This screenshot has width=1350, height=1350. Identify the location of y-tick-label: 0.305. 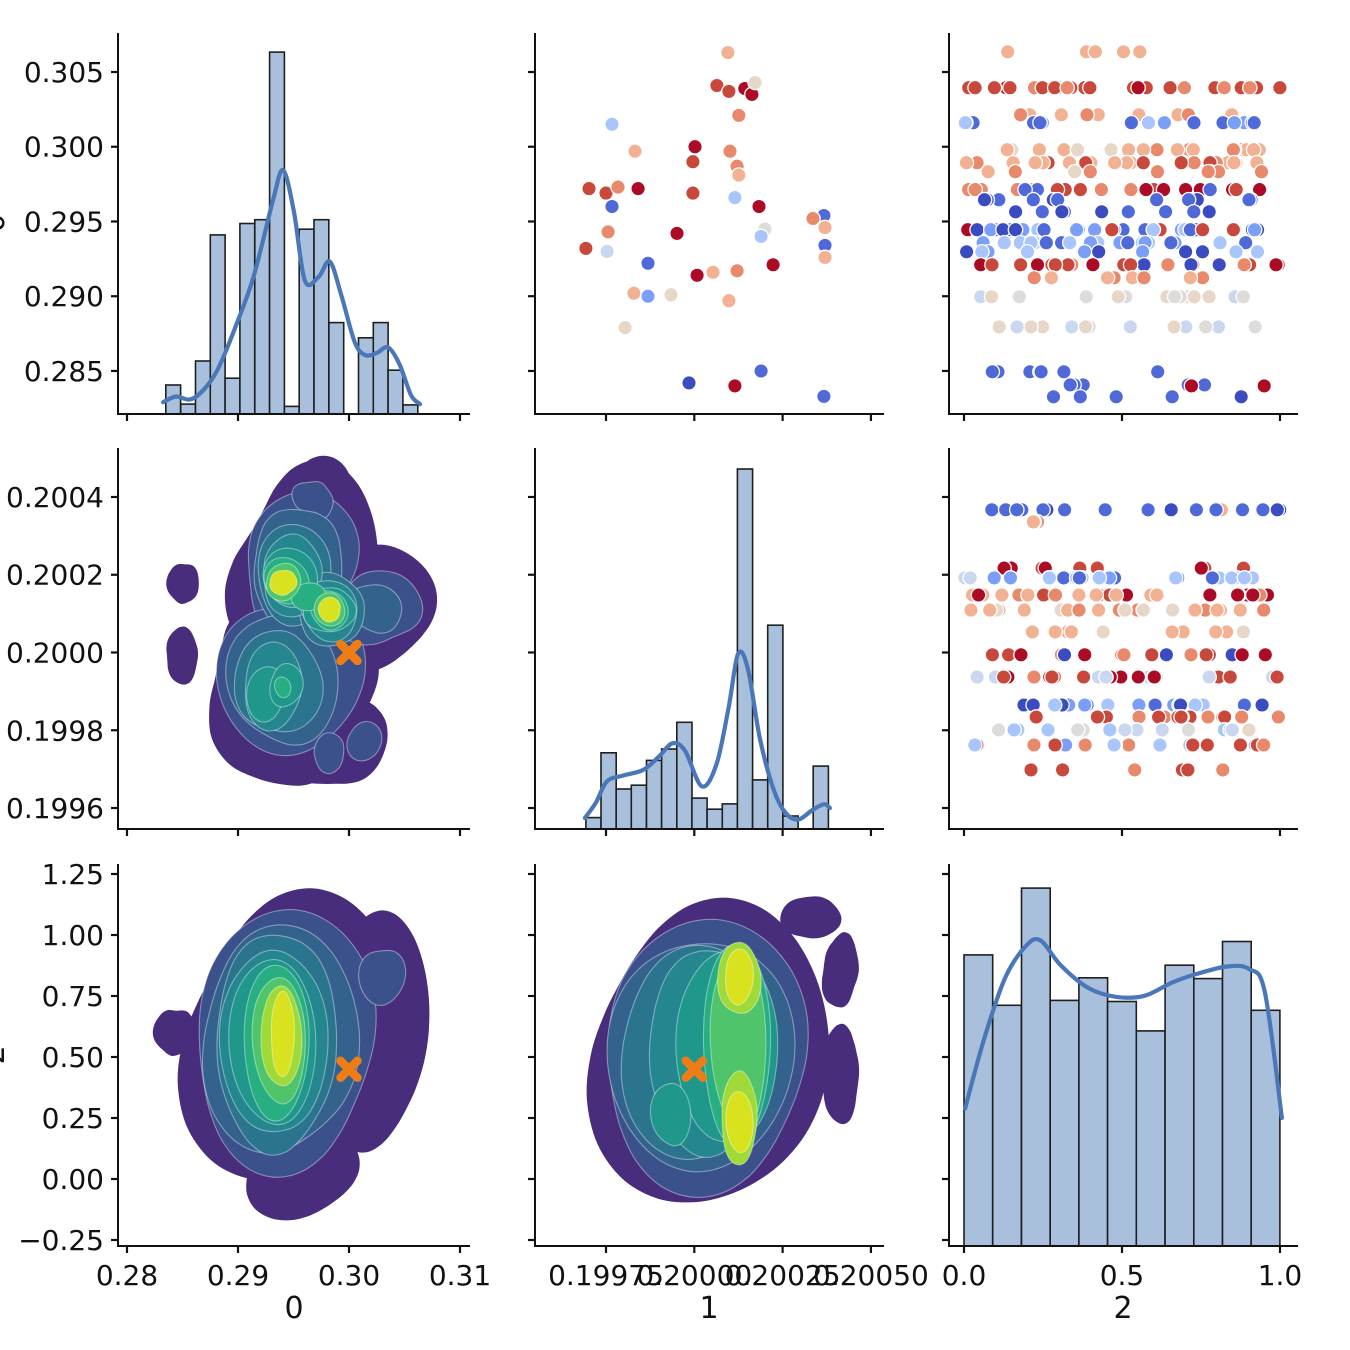
(64, 72).